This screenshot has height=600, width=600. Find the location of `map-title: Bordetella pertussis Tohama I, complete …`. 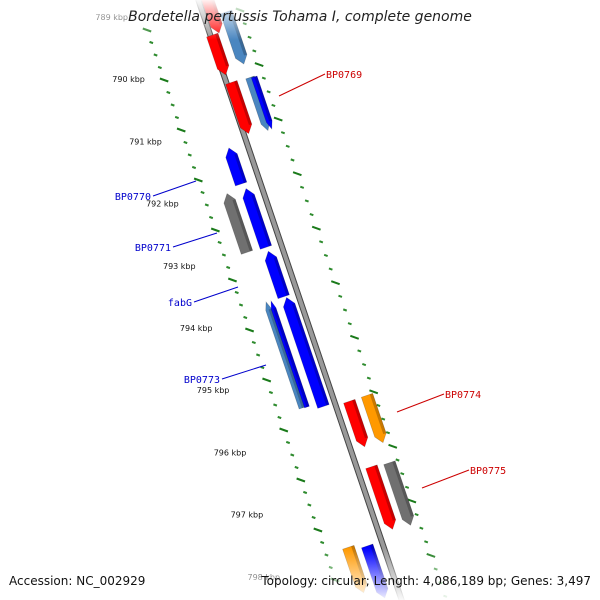

map-title: Bordetella pertussis Tohama I, complete … is located at coordinates (300, 17).